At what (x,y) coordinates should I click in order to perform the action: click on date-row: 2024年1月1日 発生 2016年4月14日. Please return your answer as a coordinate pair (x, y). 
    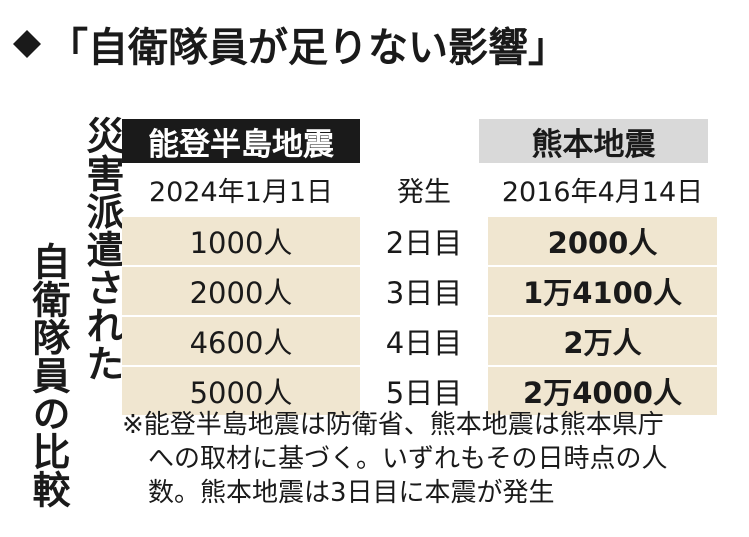
    Looking at the image, I should click on (419, 189).